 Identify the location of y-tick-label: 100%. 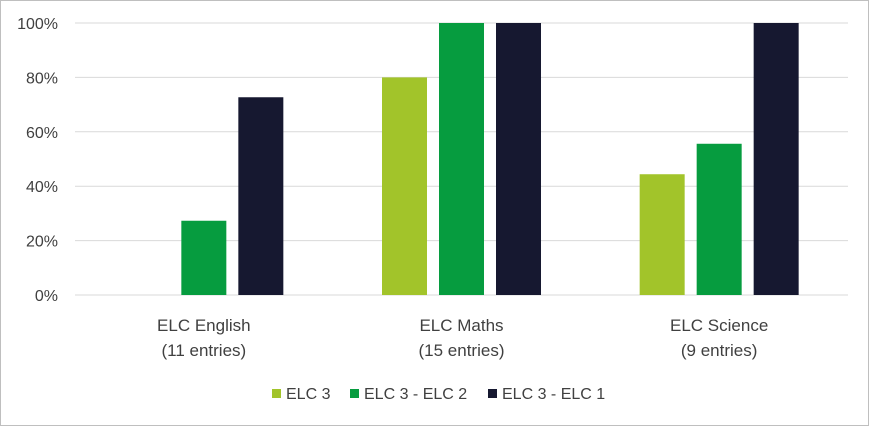
(37, 24).